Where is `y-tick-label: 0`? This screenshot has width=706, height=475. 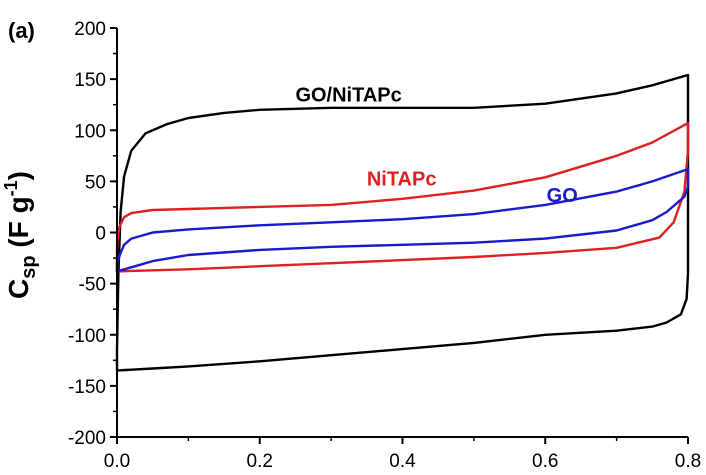
y-tick-label: 0 is located at coordinates (100, 234).